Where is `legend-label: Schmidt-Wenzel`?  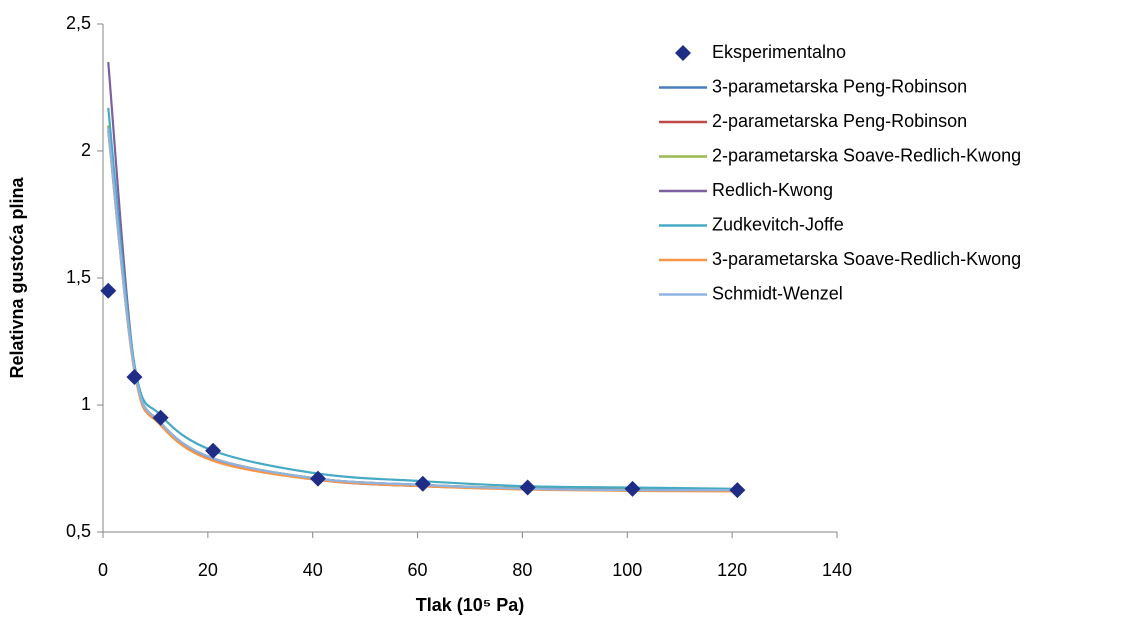
legend-label: Schmidt-Wenzel is located at coordinates (777, 293).